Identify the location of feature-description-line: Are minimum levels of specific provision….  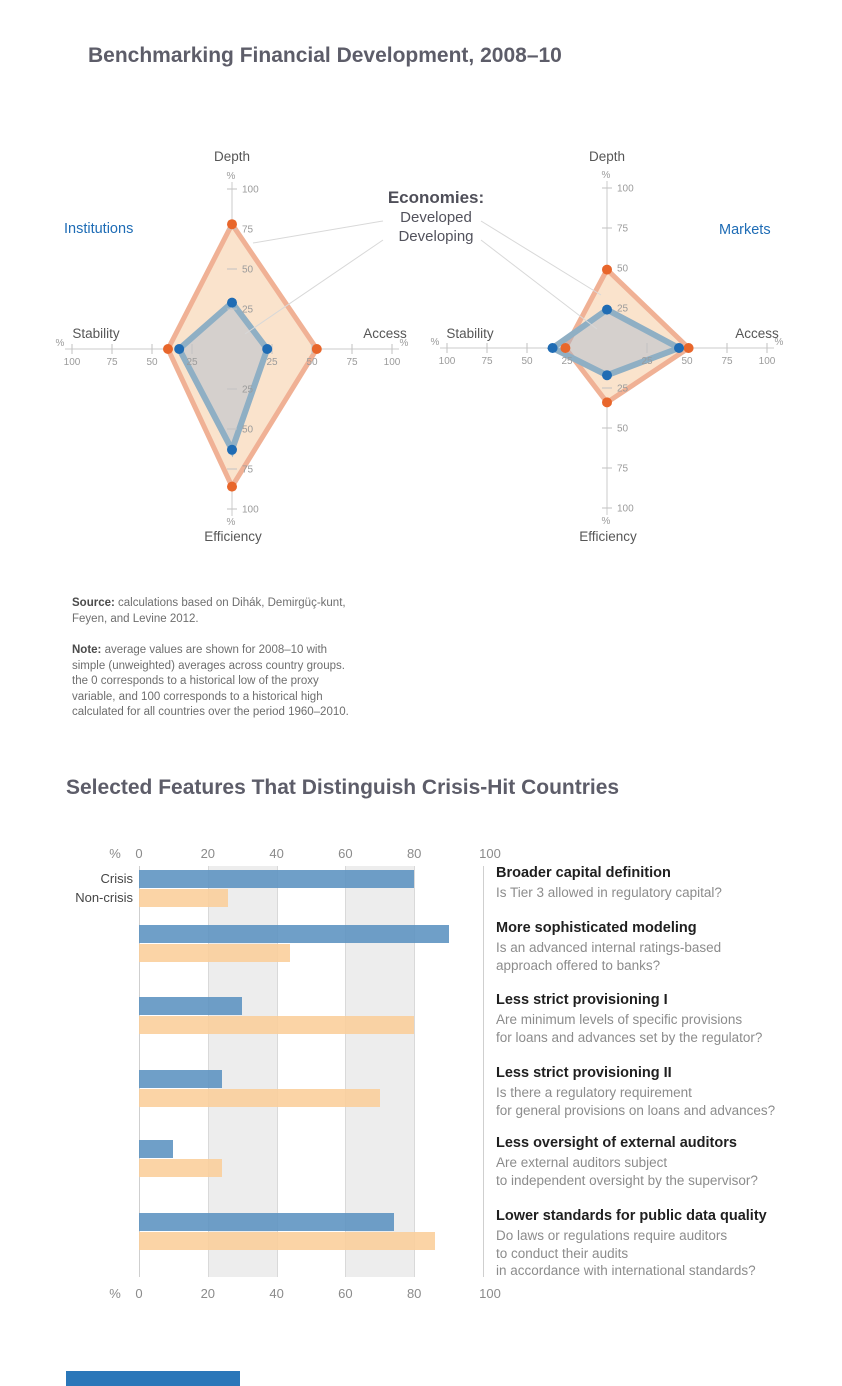
(619, 1019).